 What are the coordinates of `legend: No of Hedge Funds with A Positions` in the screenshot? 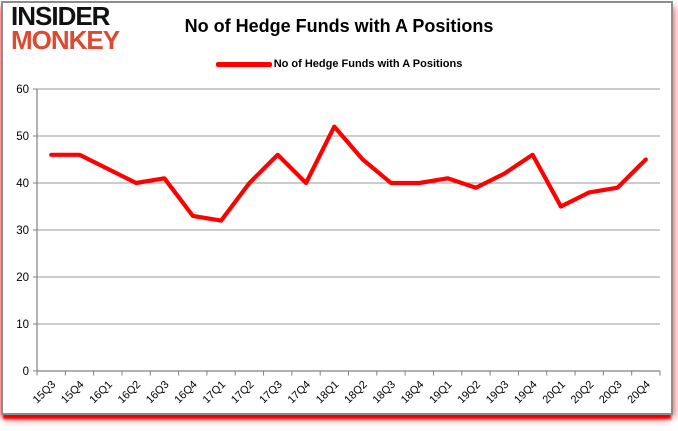 It's located at (339, 64).